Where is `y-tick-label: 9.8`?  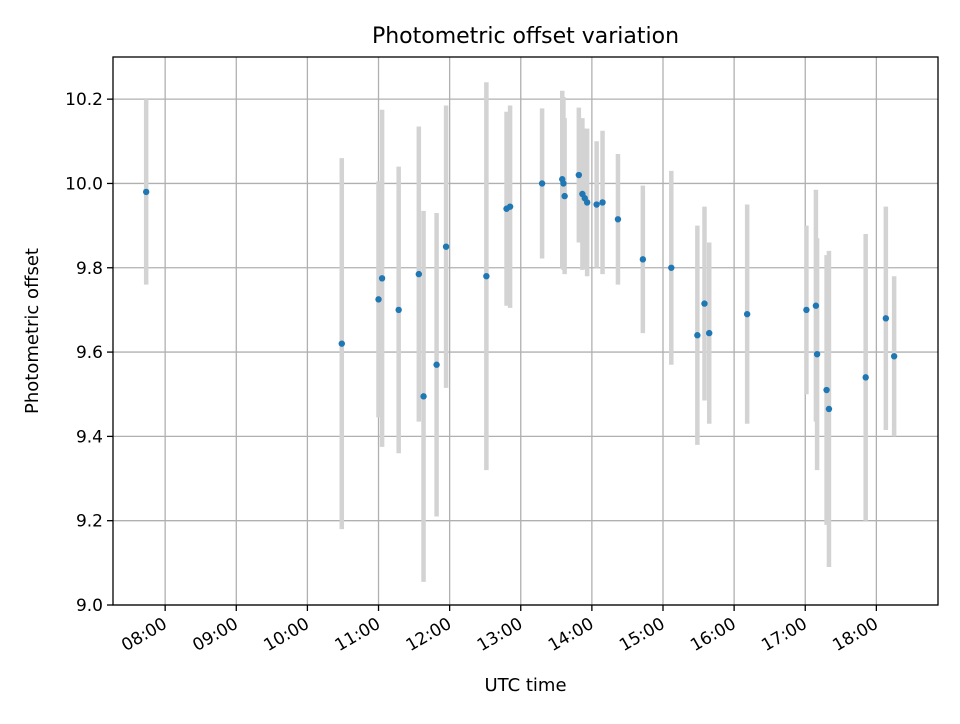 y-tick-label: 9.8 is located at coordinates (89, 269).